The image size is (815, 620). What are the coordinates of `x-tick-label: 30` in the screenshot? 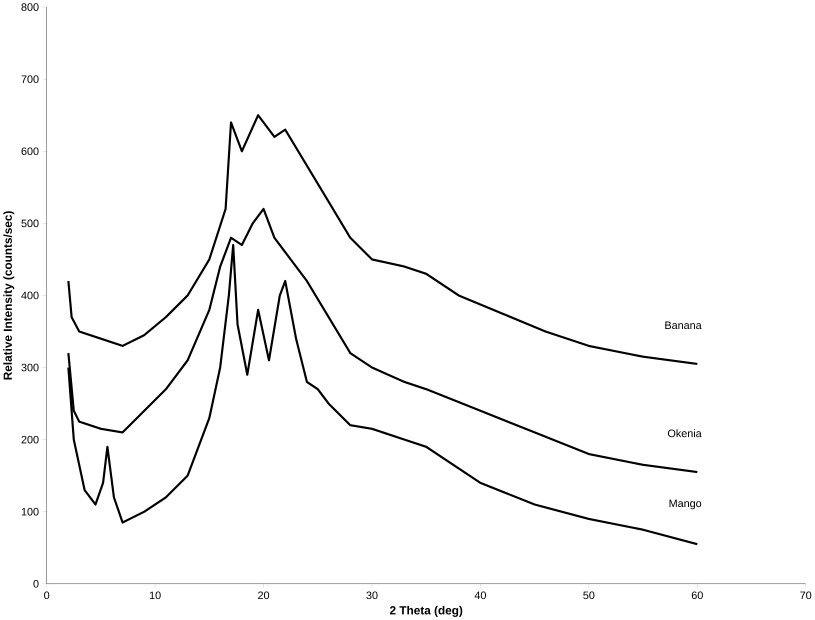 It's located at (372, 595).